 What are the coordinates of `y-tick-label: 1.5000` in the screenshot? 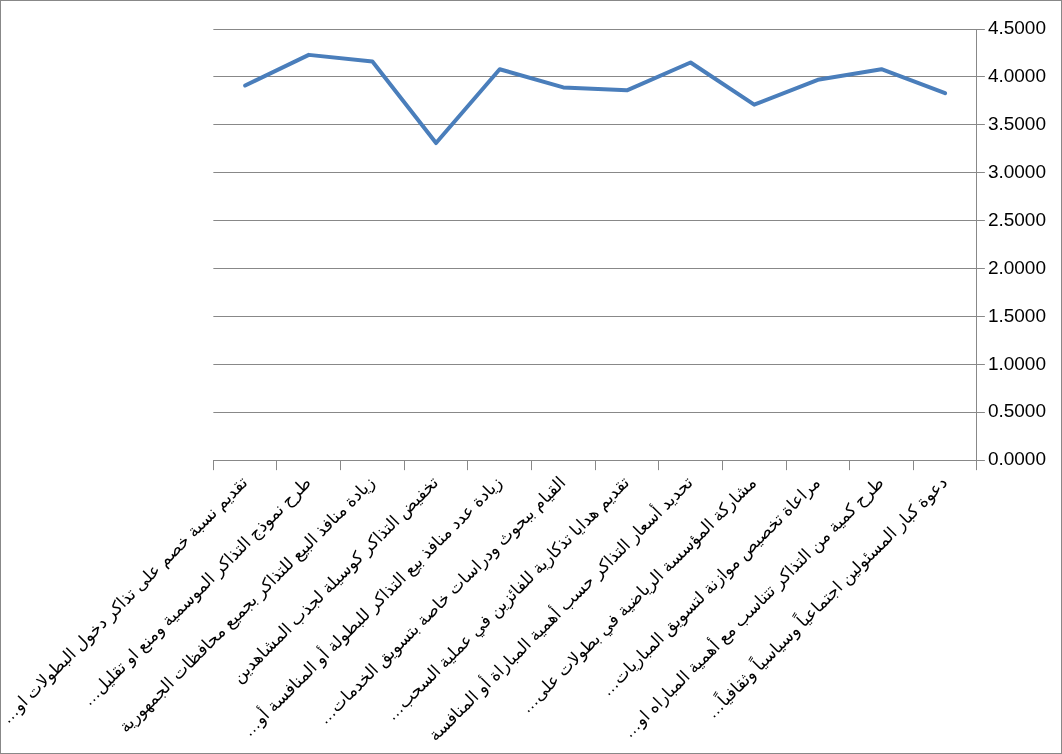 It's located at (1017, 315).